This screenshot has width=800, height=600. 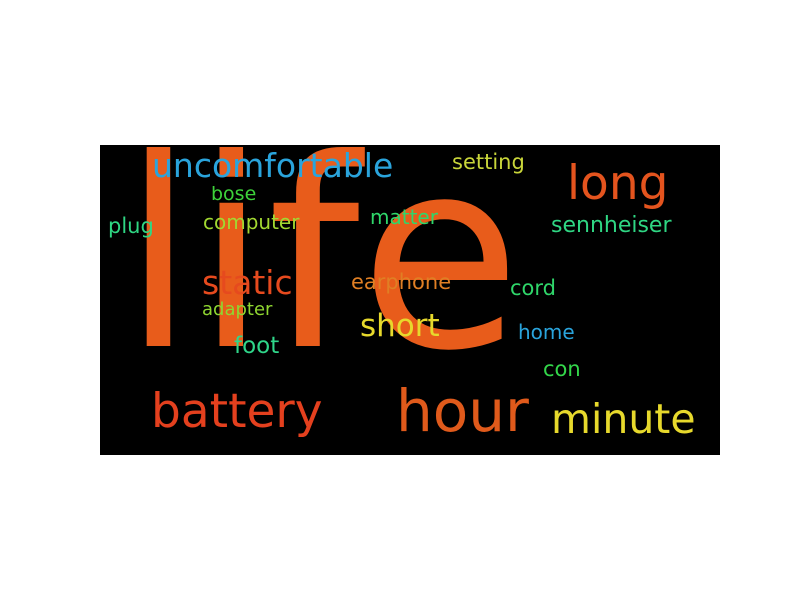 I want to click on word-con: con, so click(x=562, y=369).